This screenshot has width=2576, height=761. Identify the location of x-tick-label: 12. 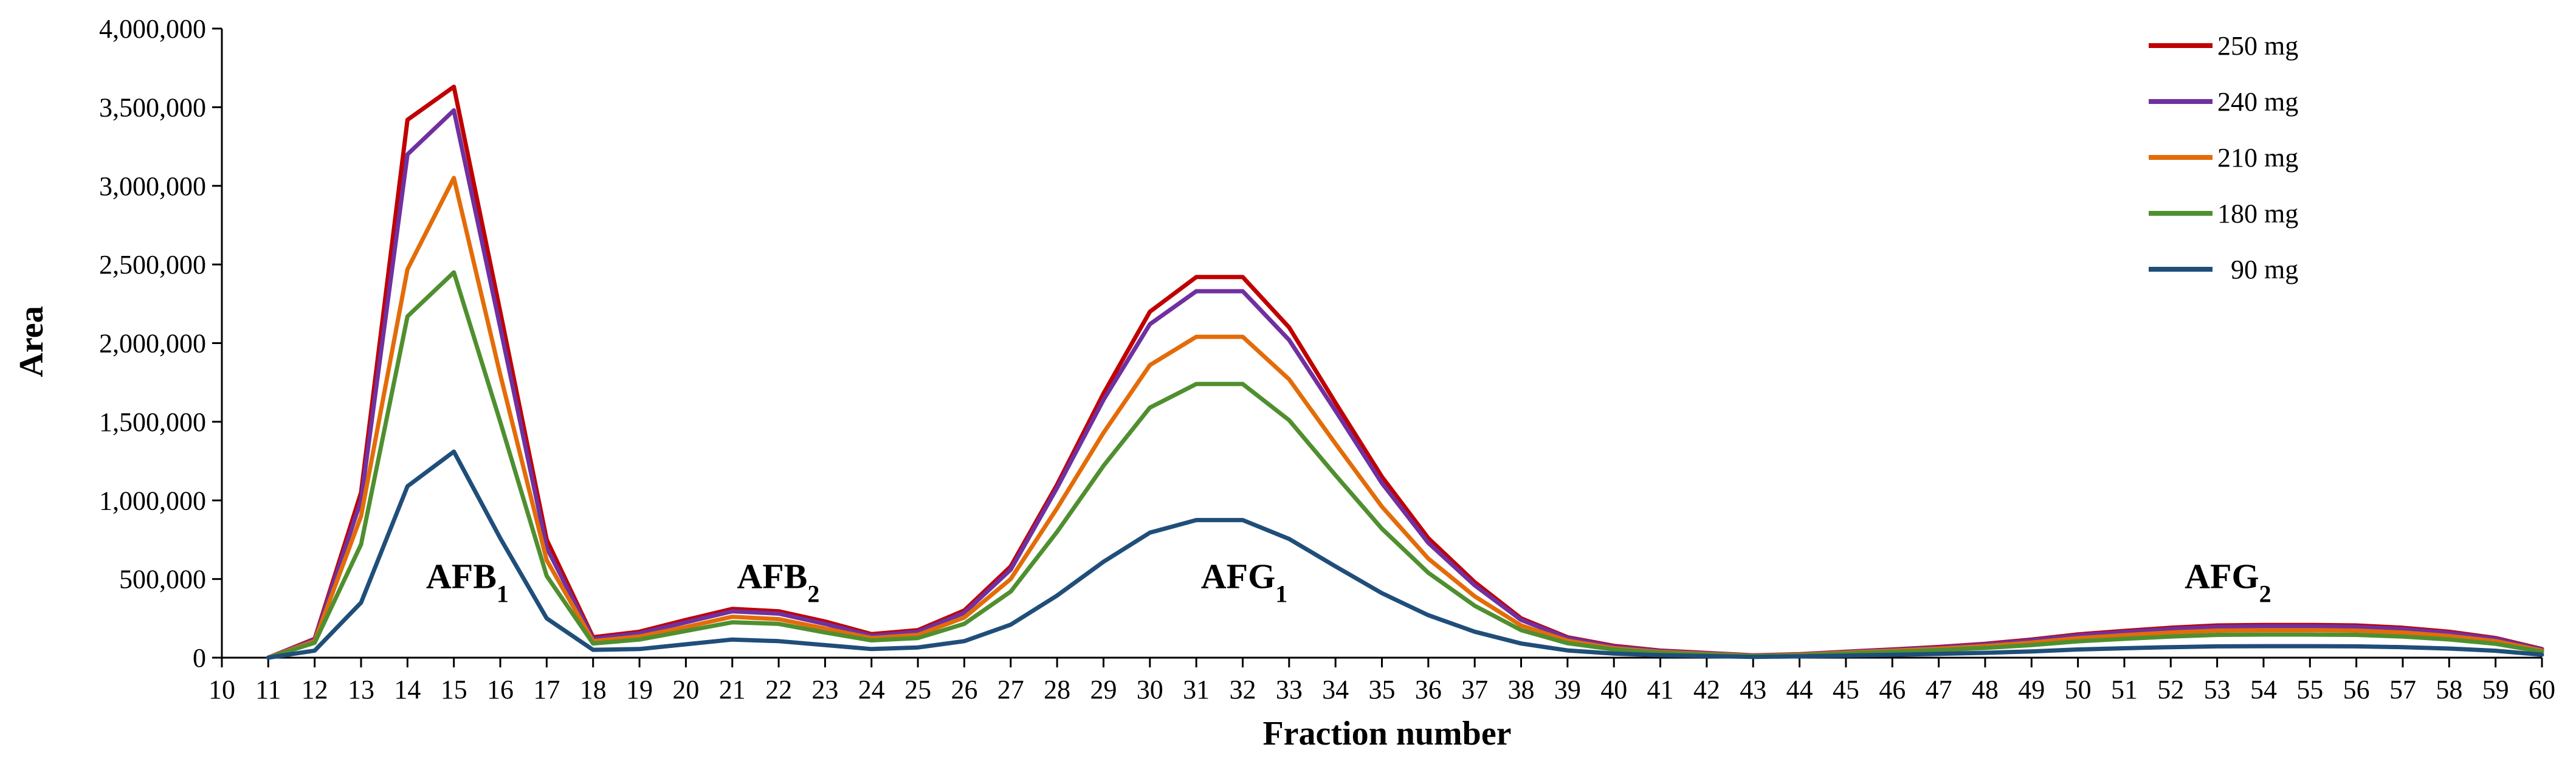
(315, 689).